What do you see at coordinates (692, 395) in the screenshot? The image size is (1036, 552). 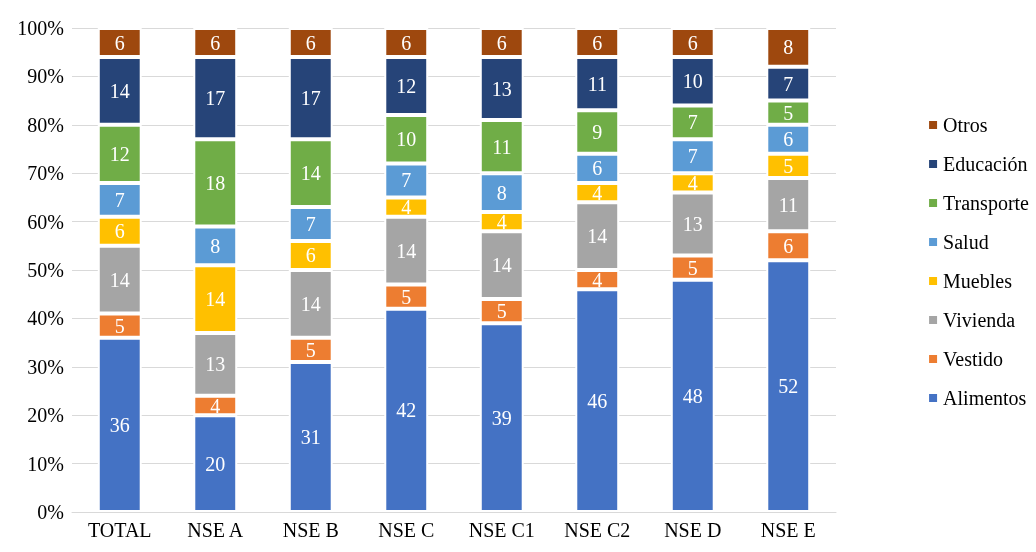 I see `data-label: 48` at bounding box center [692, 395].